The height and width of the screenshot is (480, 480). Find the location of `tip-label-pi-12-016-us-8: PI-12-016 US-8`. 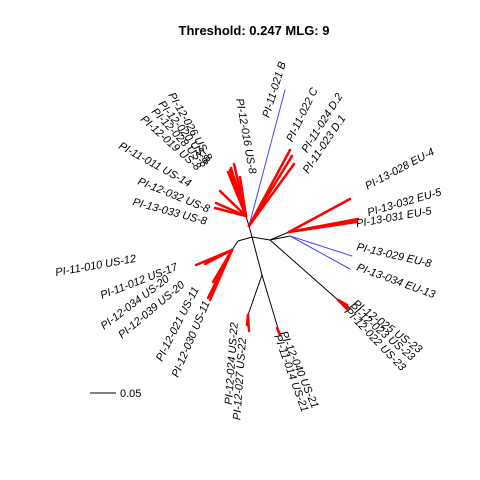

tip-label-pi-12-016-us-8: PI-12-016 US-8 is located at coordinates (245, 136).